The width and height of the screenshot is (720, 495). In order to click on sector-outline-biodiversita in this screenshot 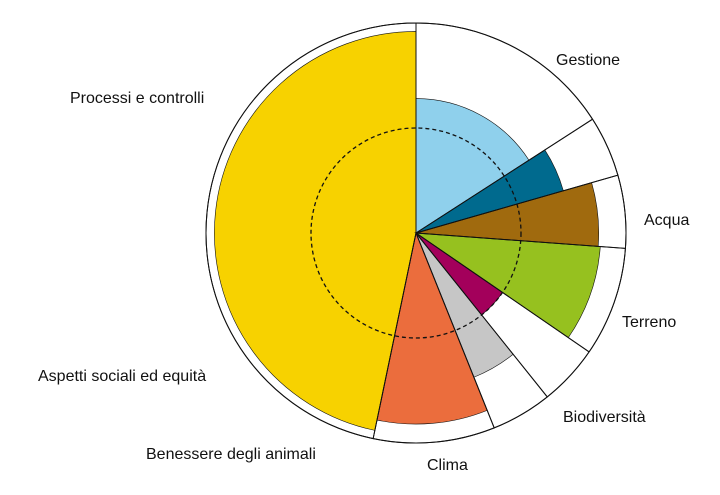, I will do `click(520, 292)`.